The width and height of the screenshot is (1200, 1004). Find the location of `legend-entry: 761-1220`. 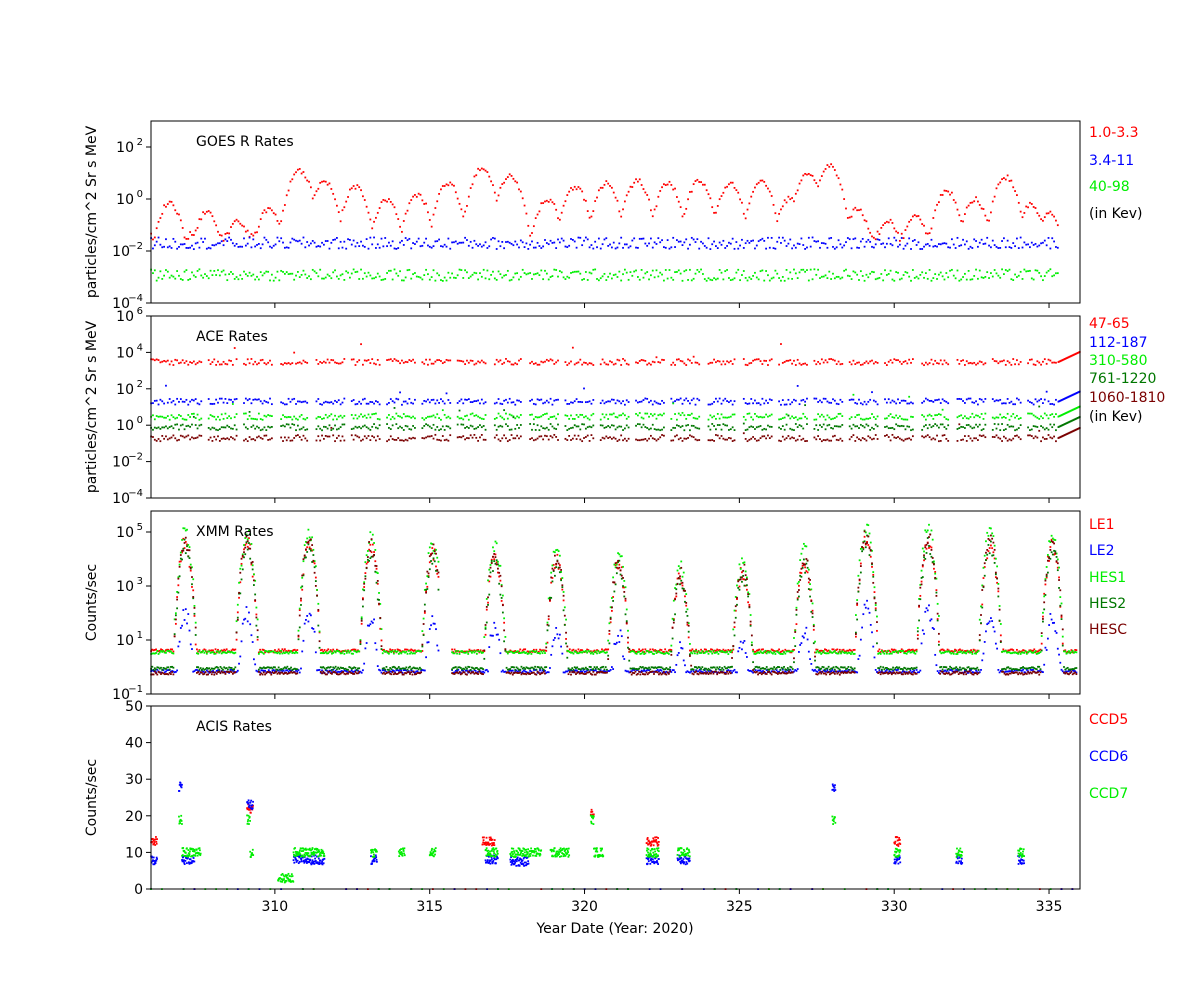

legend-entry: 761-1220 is located at coordinates (1122, 379).